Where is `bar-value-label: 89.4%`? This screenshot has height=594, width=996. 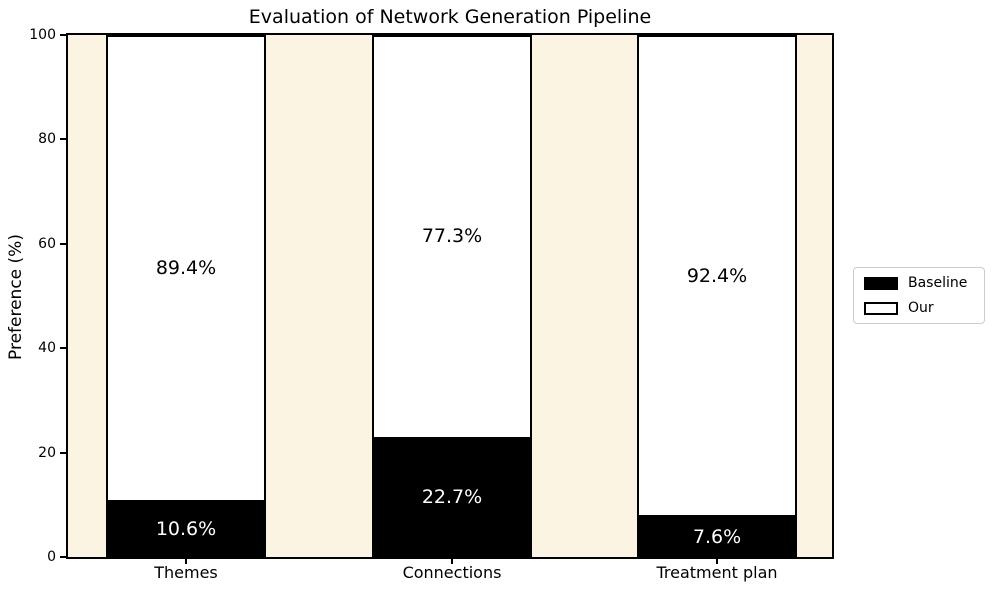 bar-value-label: 89.4% is located at coordinates (186, 267).